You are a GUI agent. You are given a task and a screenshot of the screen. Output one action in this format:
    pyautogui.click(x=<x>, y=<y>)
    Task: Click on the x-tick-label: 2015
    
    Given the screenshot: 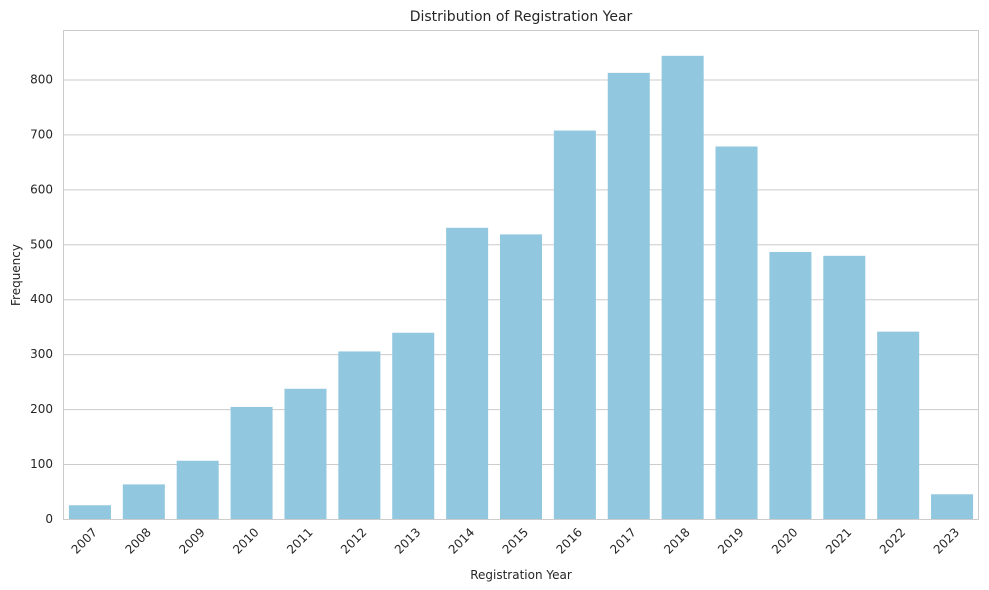 What is the action you would take?
    pyautogui.click(x=515, y=540)
    